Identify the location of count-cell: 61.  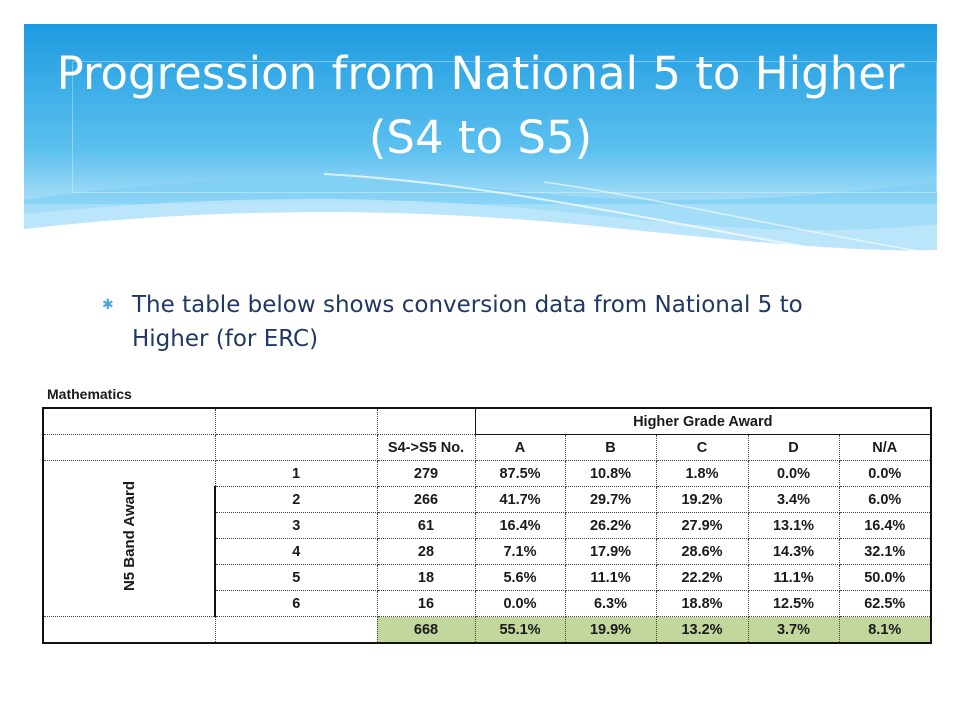
(426, 525).